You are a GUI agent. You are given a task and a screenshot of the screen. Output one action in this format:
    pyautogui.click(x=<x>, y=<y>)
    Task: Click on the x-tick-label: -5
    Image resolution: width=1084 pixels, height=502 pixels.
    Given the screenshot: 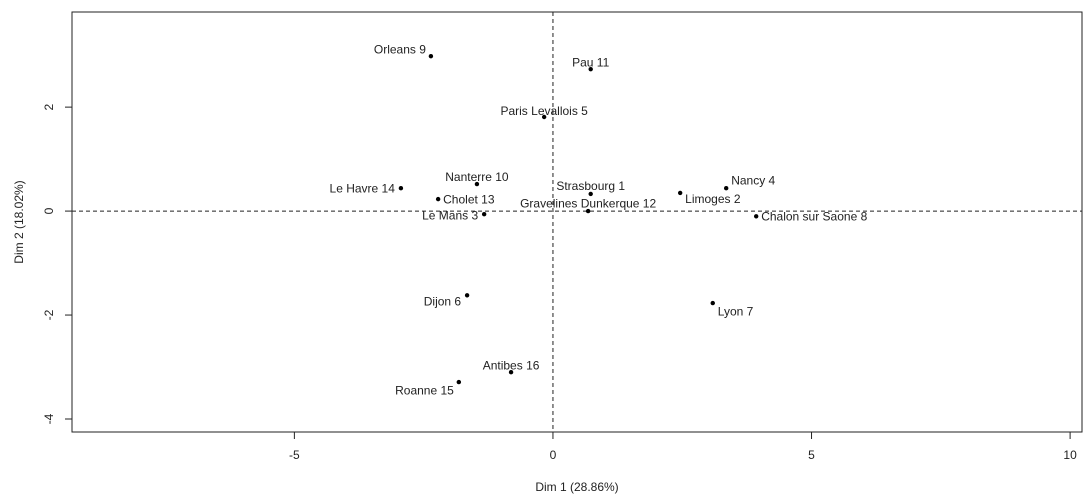 What is the action you would take?
    pyautogui.click(x=294, y=455)
    